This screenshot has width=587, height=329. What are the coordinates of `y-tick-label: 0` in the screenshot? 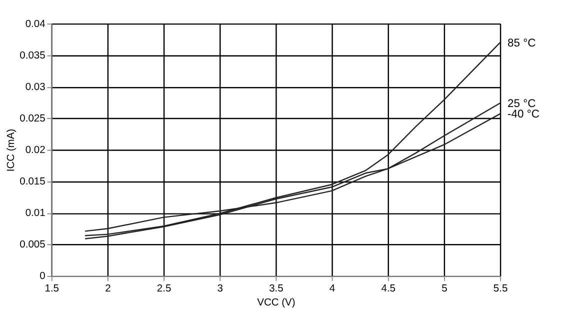 It's located at (43, 276).